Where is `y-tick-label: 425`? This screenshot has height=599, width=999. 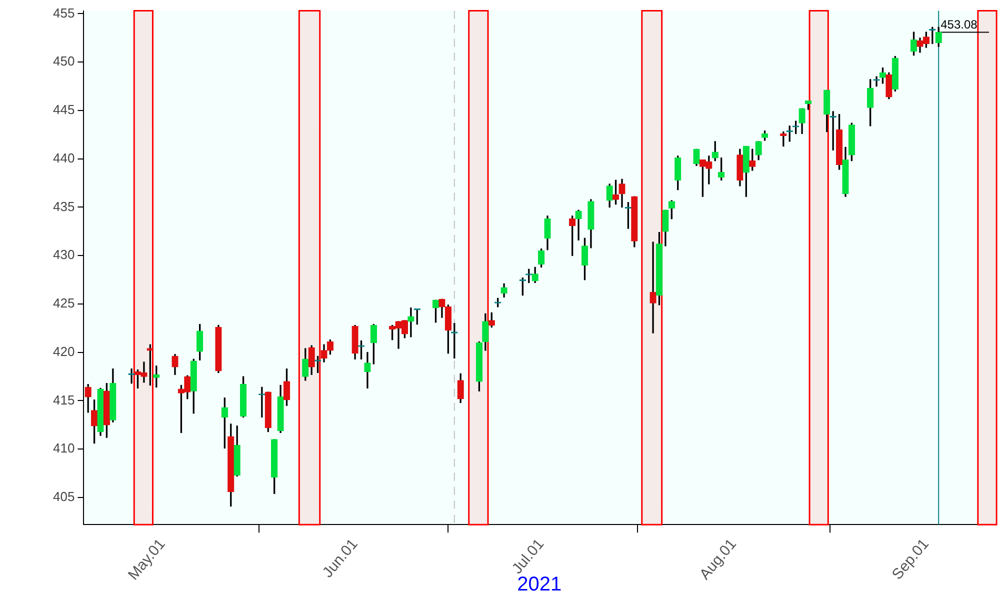 y-tick-label: 425 is located at coordinates (63, 303).